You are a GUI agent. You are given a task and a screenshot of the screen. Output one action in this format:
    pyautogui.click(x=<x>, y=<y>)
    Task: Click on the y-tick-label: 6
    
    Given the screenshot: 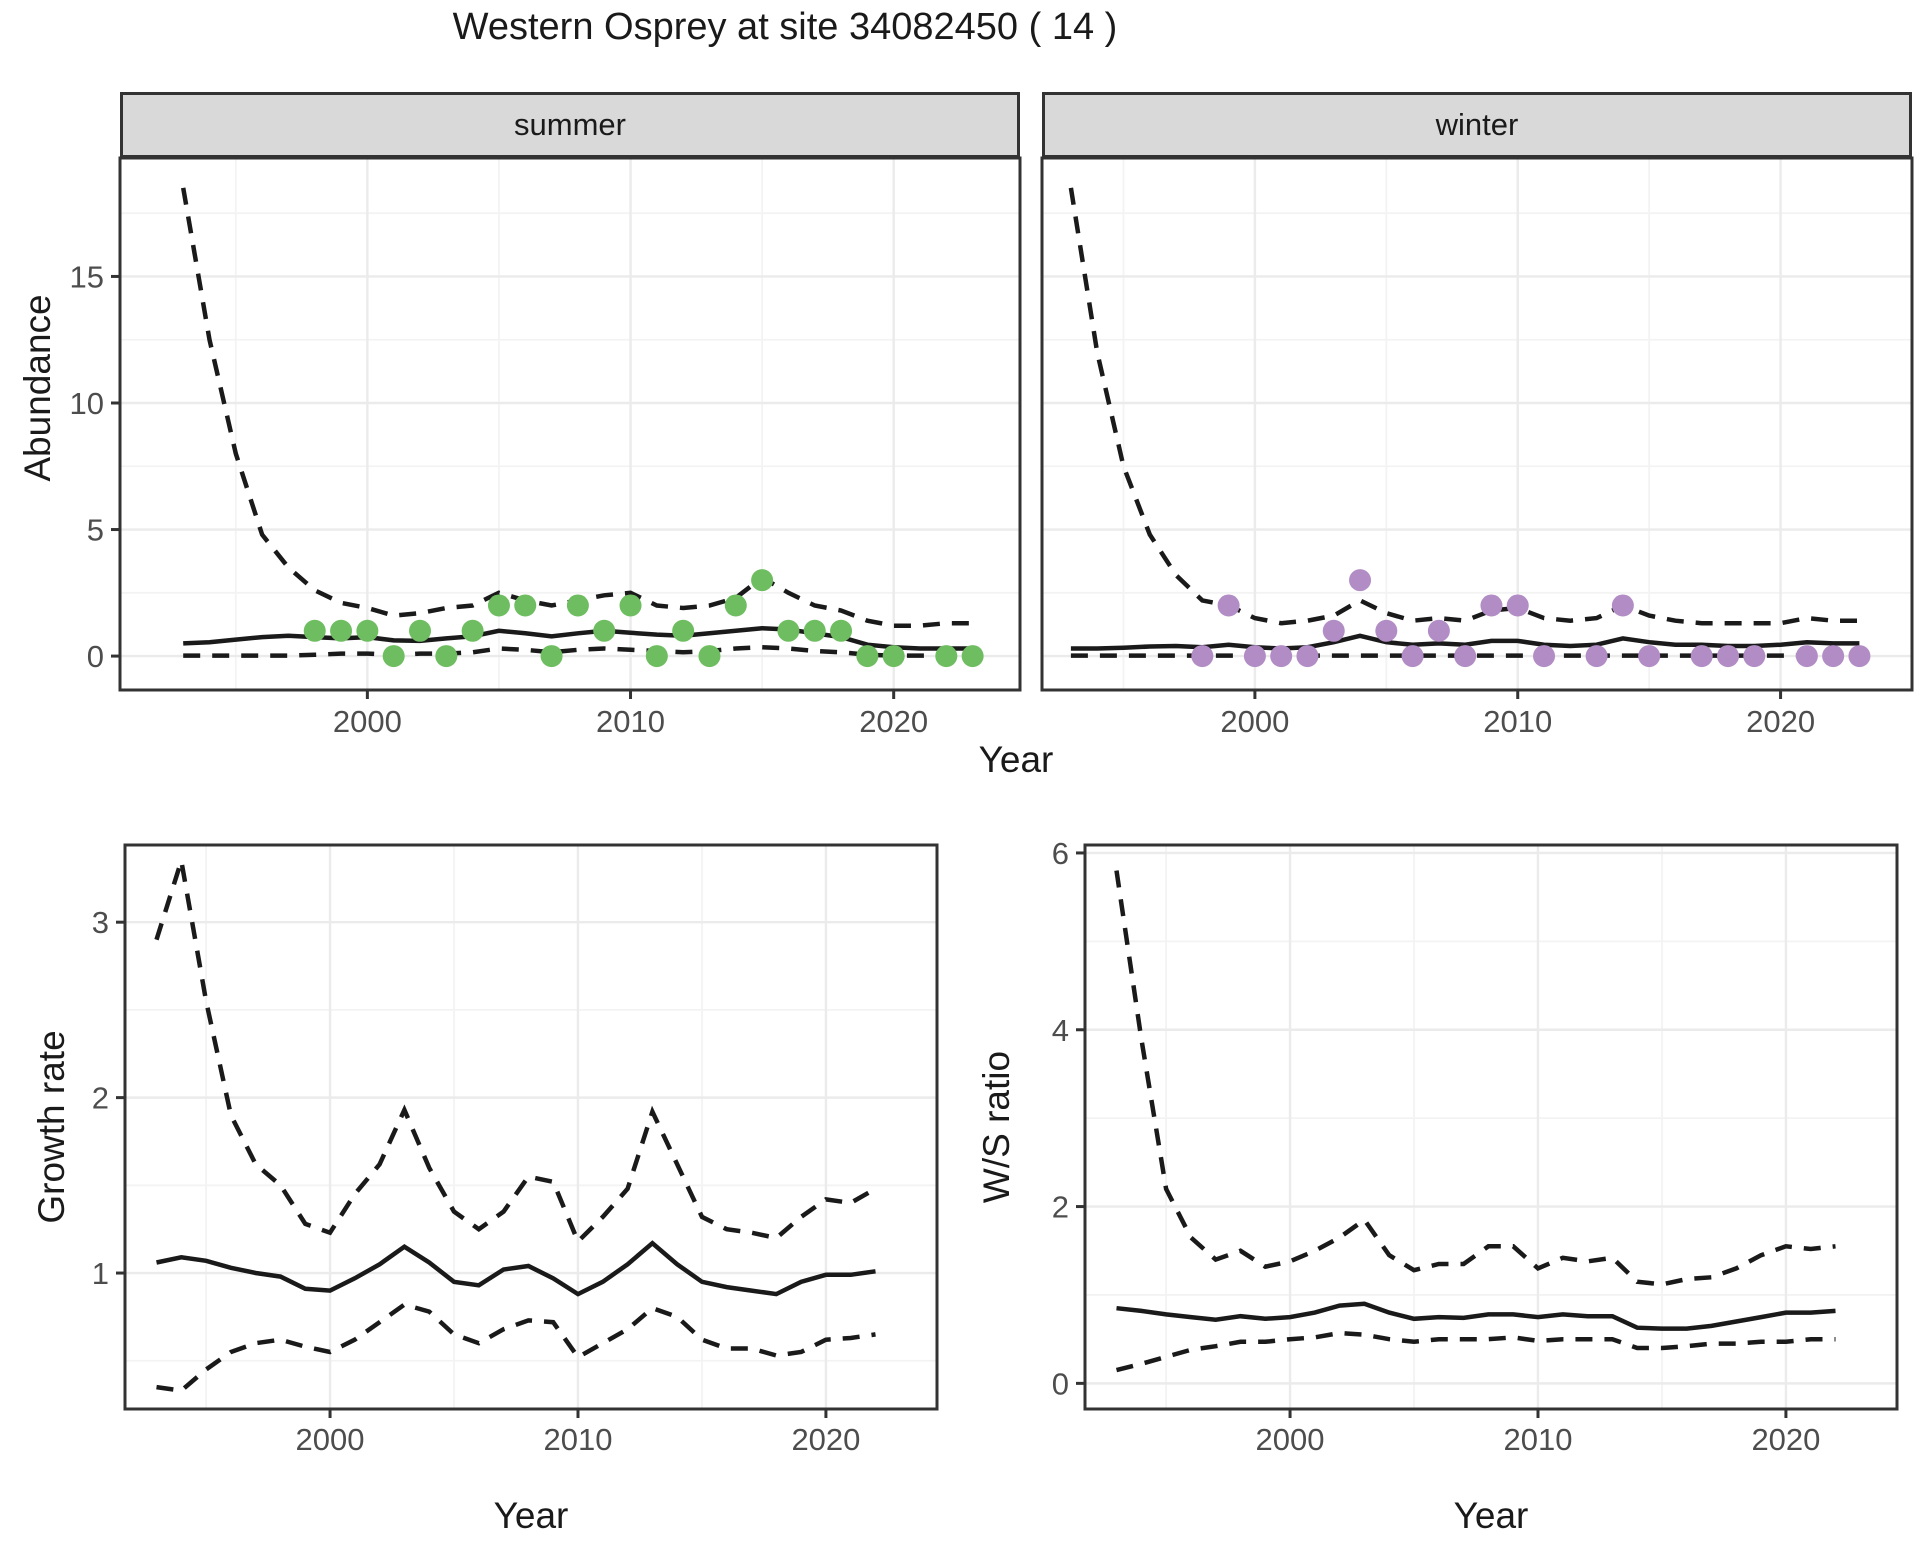 What is the action you would take?
    pyautogui.click(x=1060, y=853)
    